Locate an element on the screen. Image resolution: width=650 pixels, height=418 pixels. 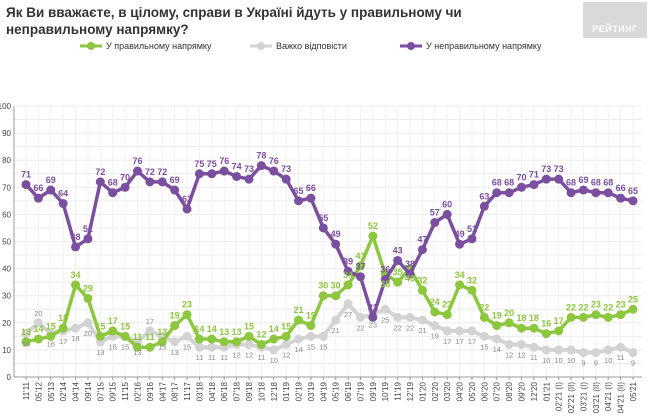
x-tick-label: 02'14 is located at coordinates (63, 391).